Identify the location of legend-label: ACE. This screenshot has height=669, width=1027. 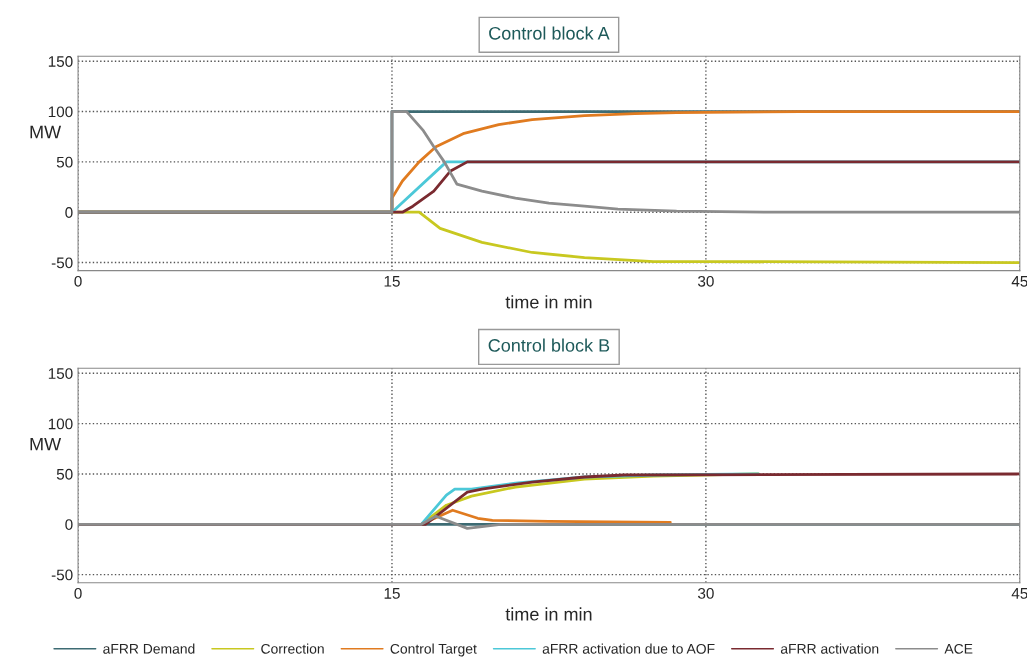
(958, 648).